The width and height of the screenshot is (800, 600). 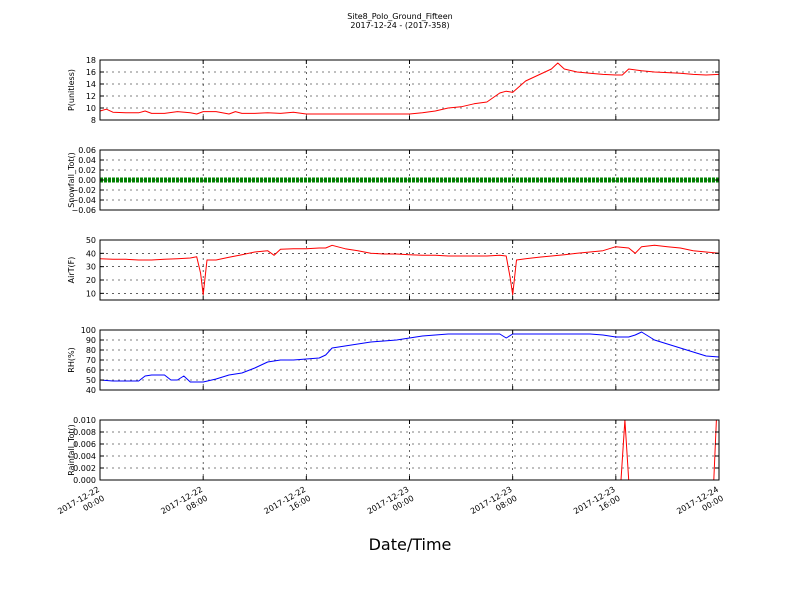 I want to click on x-tick-label: 2017-12-2208:00, so click(x=184, y=505).